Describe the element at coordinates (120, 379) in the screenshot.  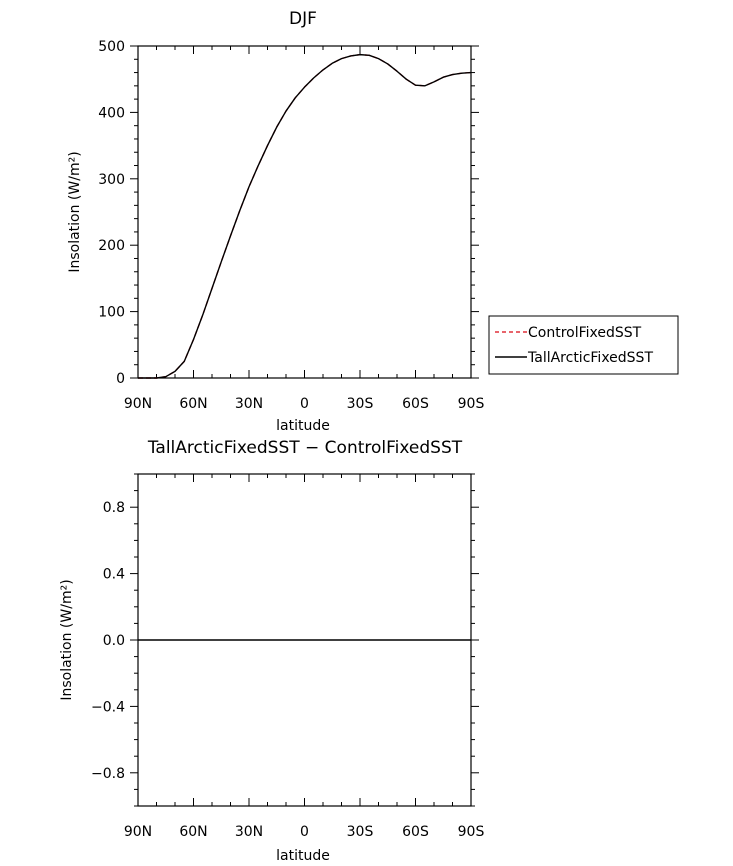
I see `top-y-tick-label: 0` at that location.